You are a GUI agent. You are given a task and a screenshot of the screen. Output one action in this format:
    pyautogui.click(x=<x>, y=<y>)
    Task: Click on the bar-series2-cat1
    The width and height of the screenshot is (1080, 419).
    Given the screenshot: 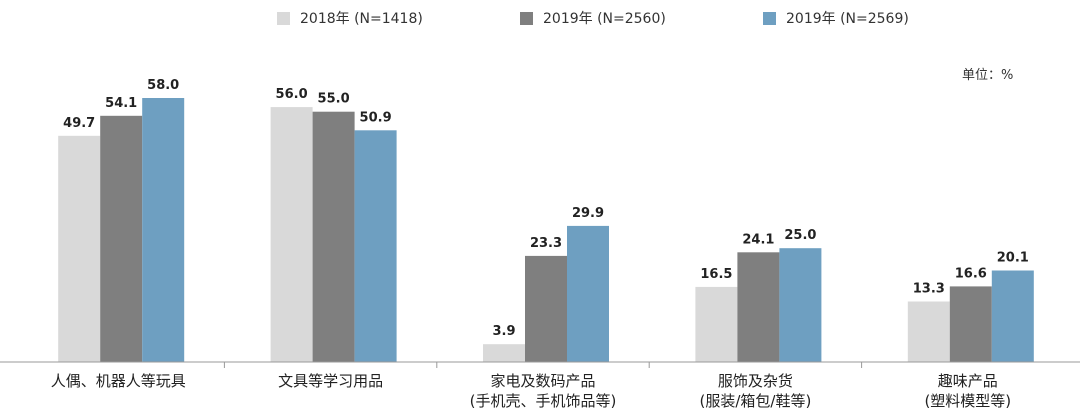 What is the action you would take?
    pyautogui.click(x=375, y=246)
    